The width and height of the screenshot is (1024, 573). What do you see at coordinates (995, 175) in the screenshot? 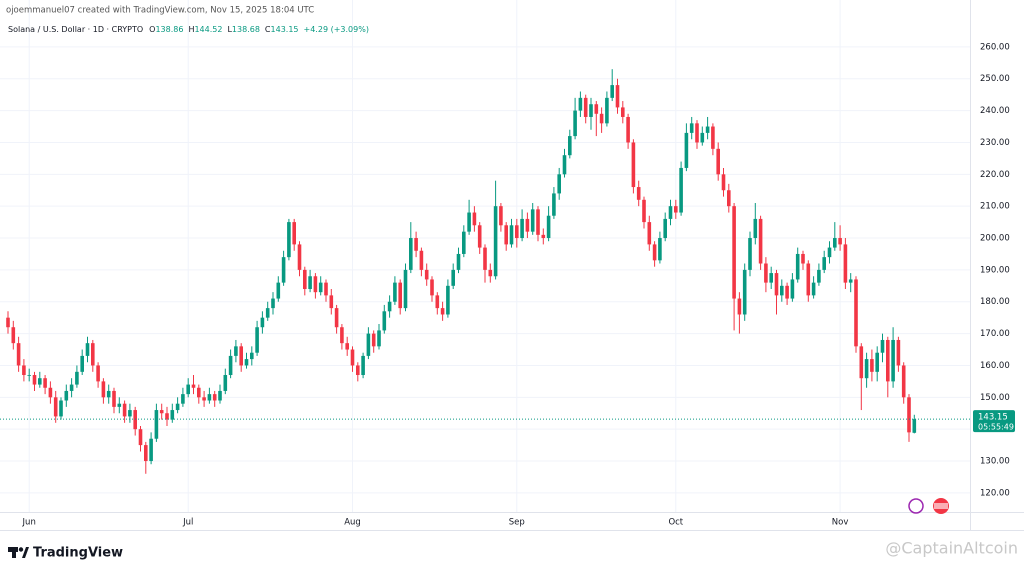
I see `y-tick-label: 220.00` at bounding box center [995, 175].